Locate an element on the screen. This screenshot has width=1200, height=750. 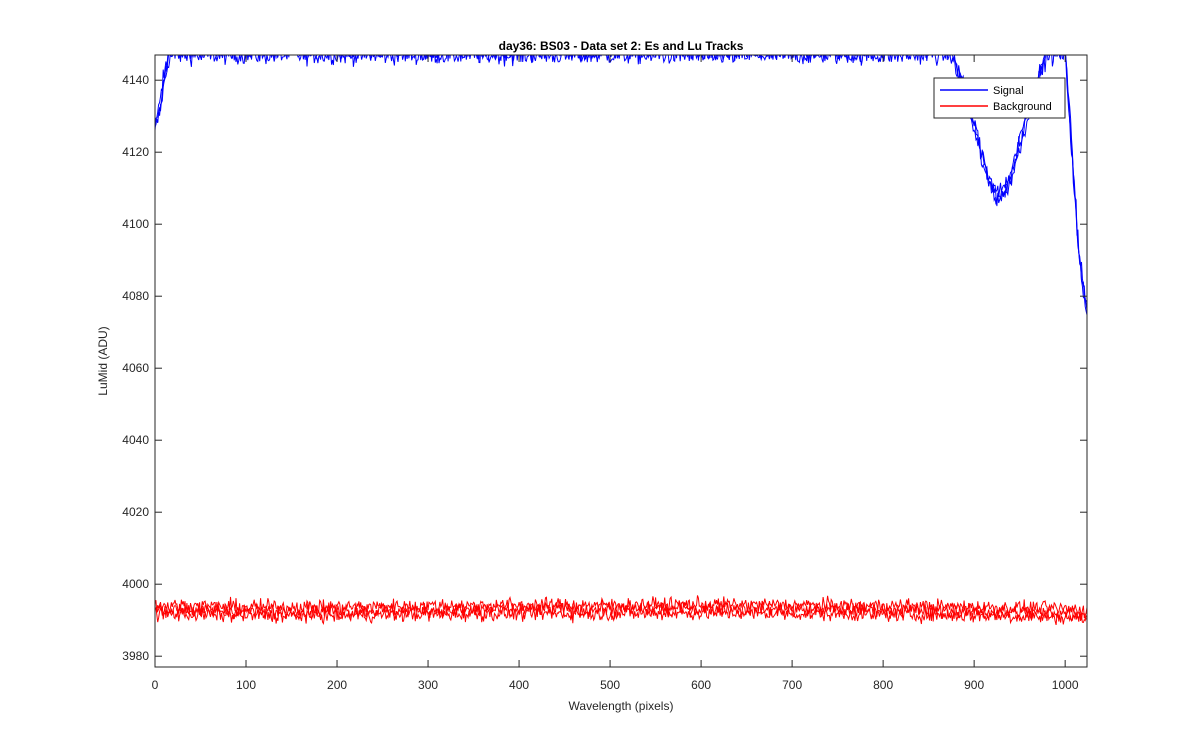
x-tick-label: 500 is located at coordinates (610, 685).